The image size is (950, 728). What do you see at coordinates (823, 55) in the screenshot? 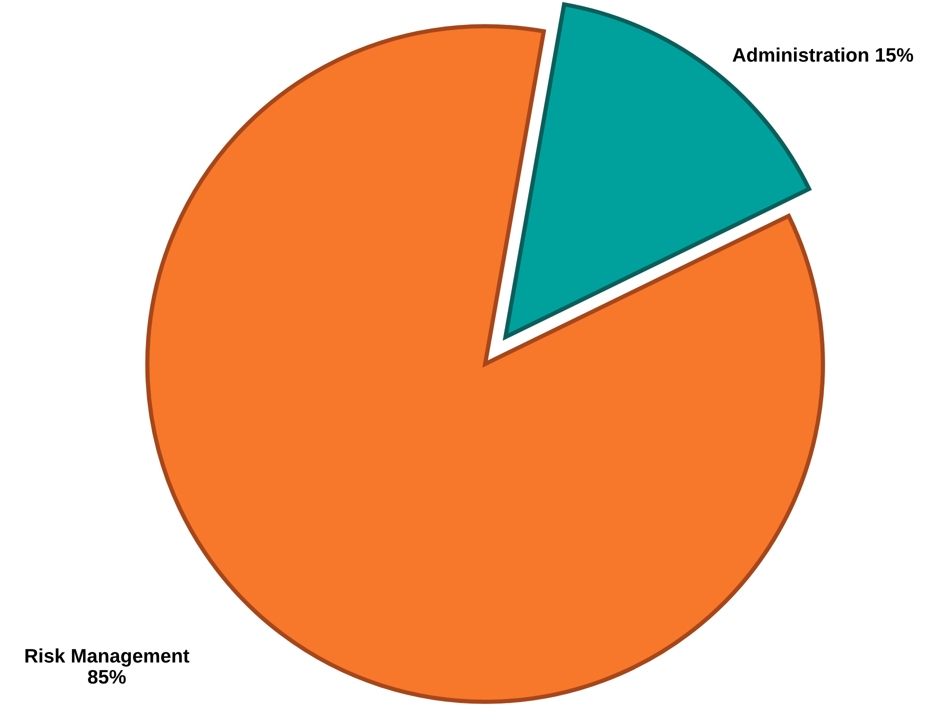
I see `slice-label: Administration 15%` at bounding box center [823, 55].